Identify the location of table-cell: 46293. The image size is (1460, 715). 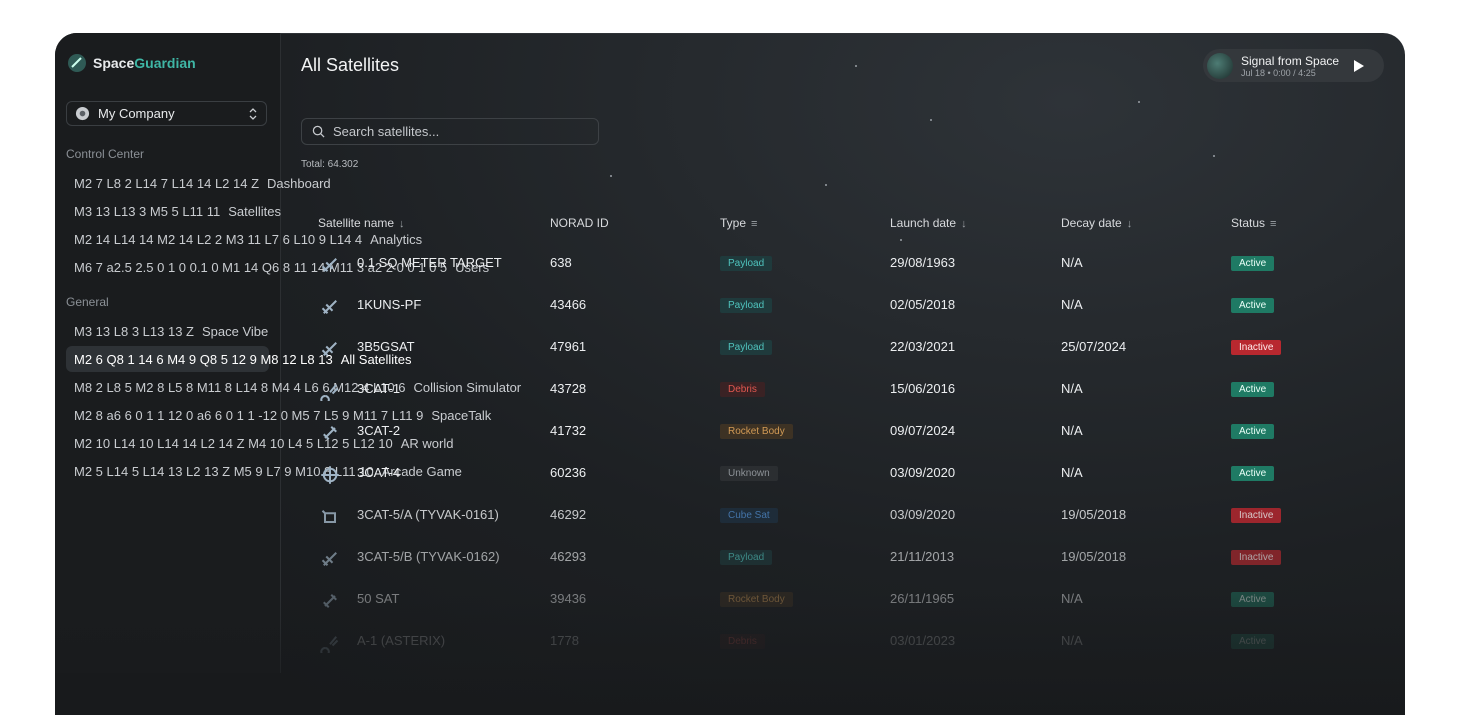
(568, 556).